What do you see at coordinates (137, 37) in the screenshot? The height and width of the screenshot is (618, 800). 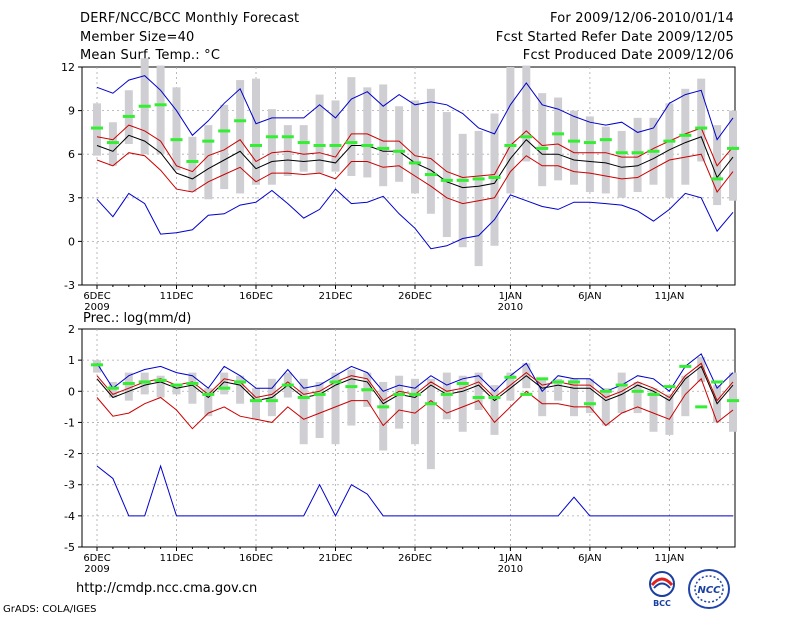 I see `member-size: Member Size=40` at bounding box center [137, 37].